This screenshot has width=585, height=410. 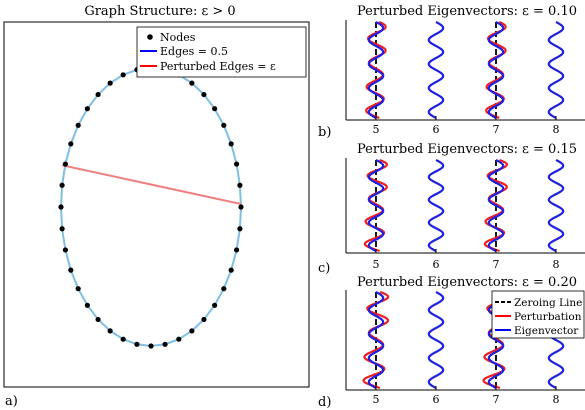 I want to click on perturbed-edge, so click(x=151, y=184).